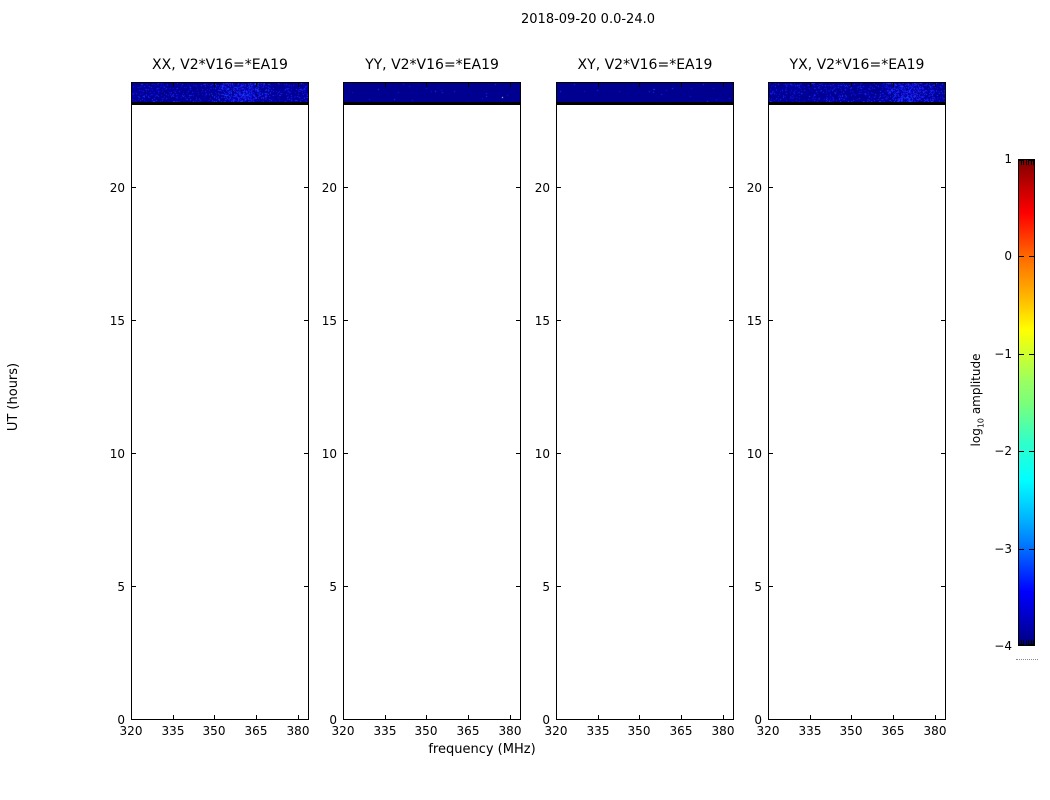 This screenshot has width=1050, height=800. Describe the element at coordinates (976, 385) in the screenshot. I see `colorbar-label-post: amplitude` at that location.